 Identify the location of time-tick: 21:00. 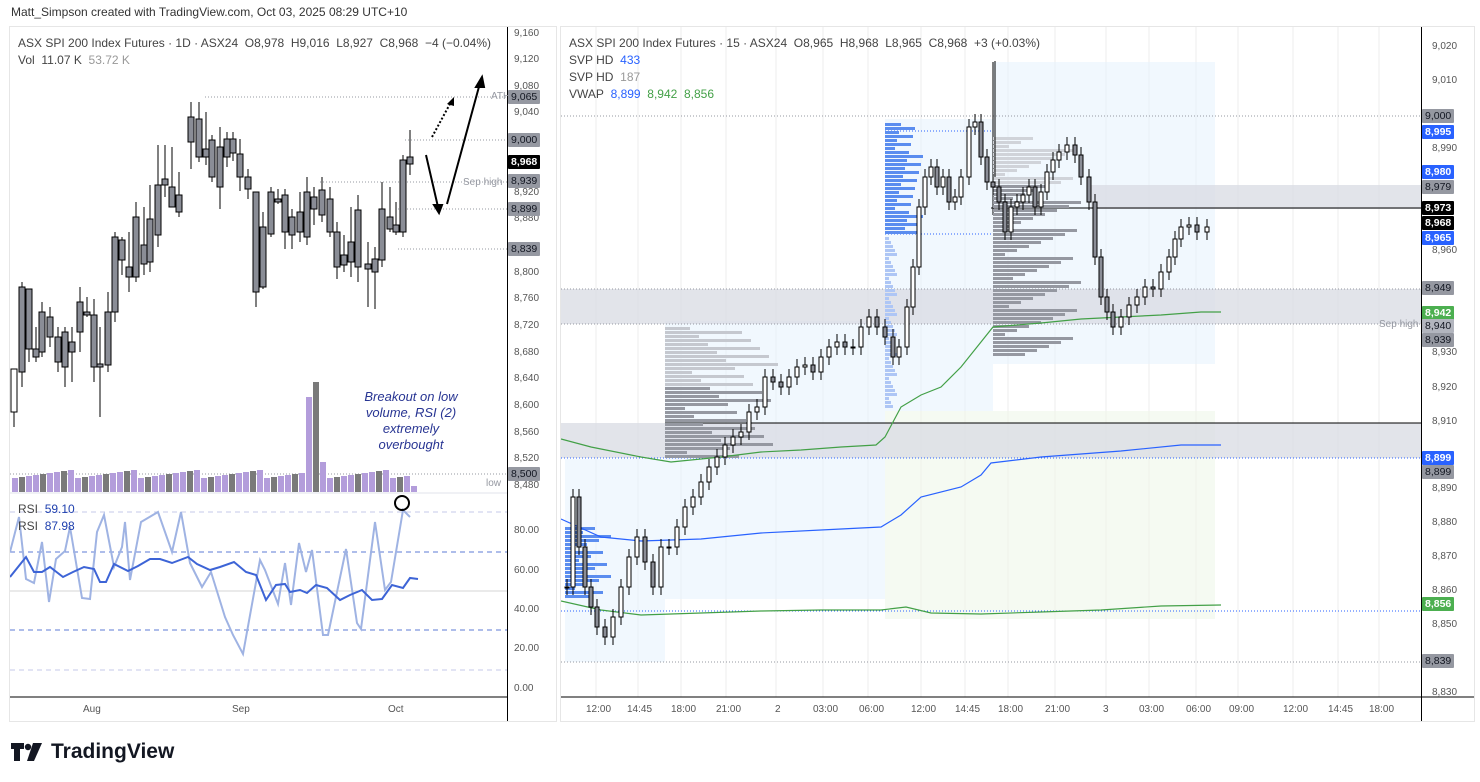
(1058, 709).